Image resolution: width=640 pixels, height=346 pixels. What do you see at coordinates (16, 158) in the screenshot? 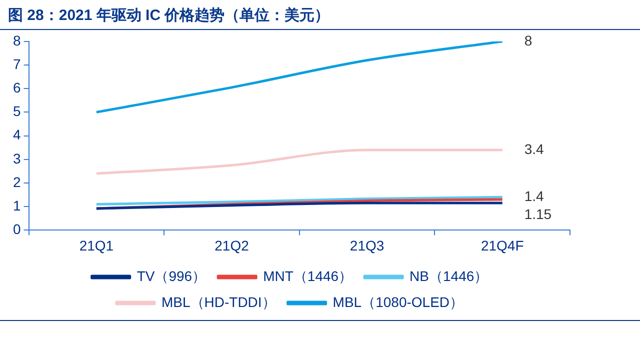
I see `y-tick-label: 3` at bounding box center [16, 158].